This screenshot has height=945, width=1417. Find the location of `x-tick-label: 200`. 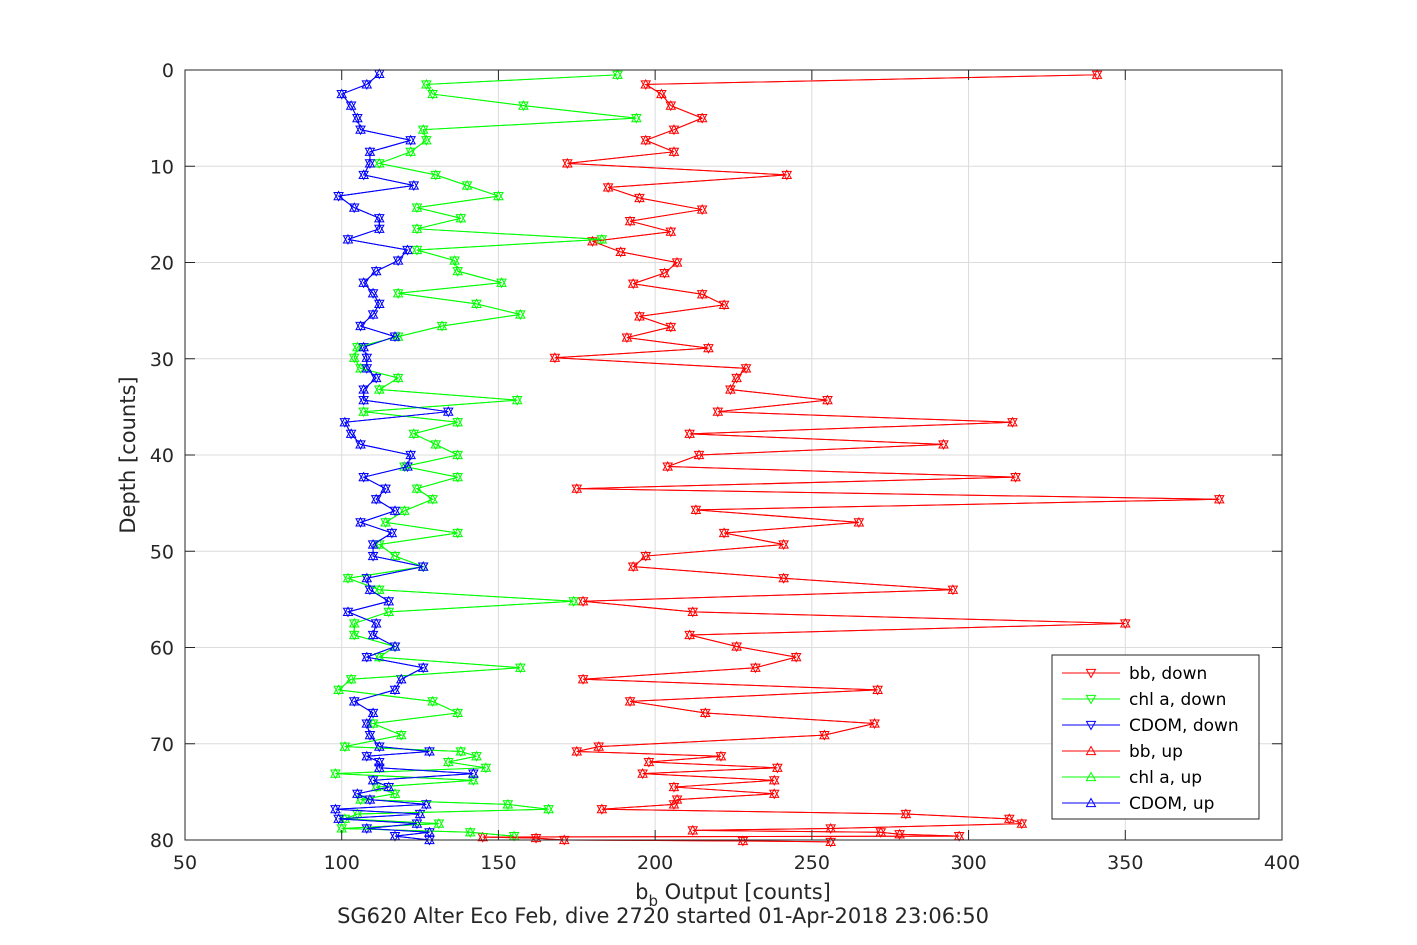

x-tick-label: 200 is located at coordinates (655, 863).